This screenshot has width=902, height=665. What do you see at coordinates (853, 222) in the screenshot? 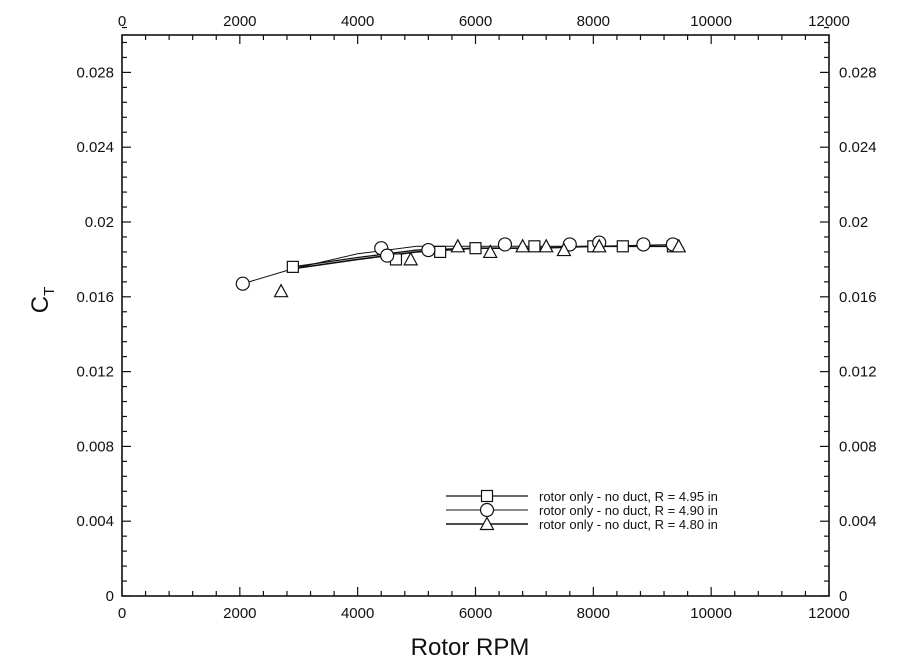
I see `y-tick-label-right: 0.02` at bounding box center [853, 222].